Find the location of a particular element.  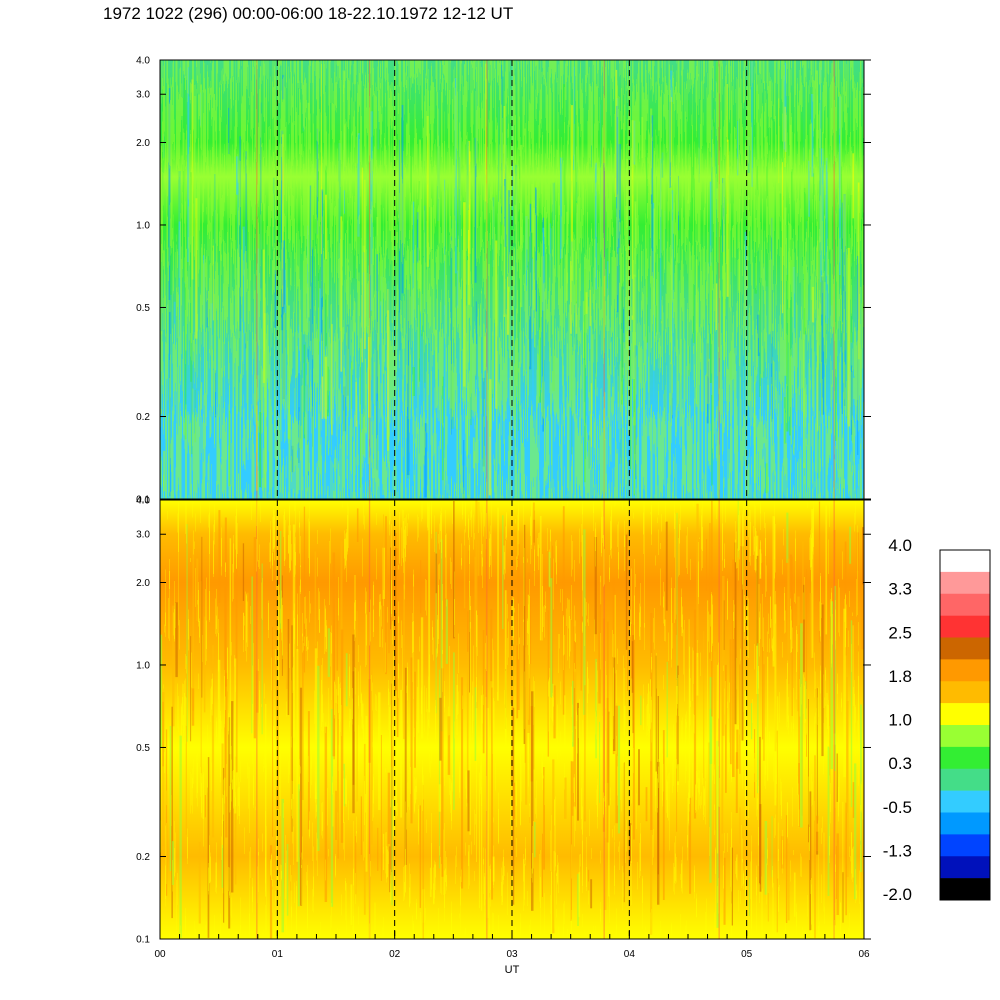

xtick-label: 03 is located at coordinates (512, 954).